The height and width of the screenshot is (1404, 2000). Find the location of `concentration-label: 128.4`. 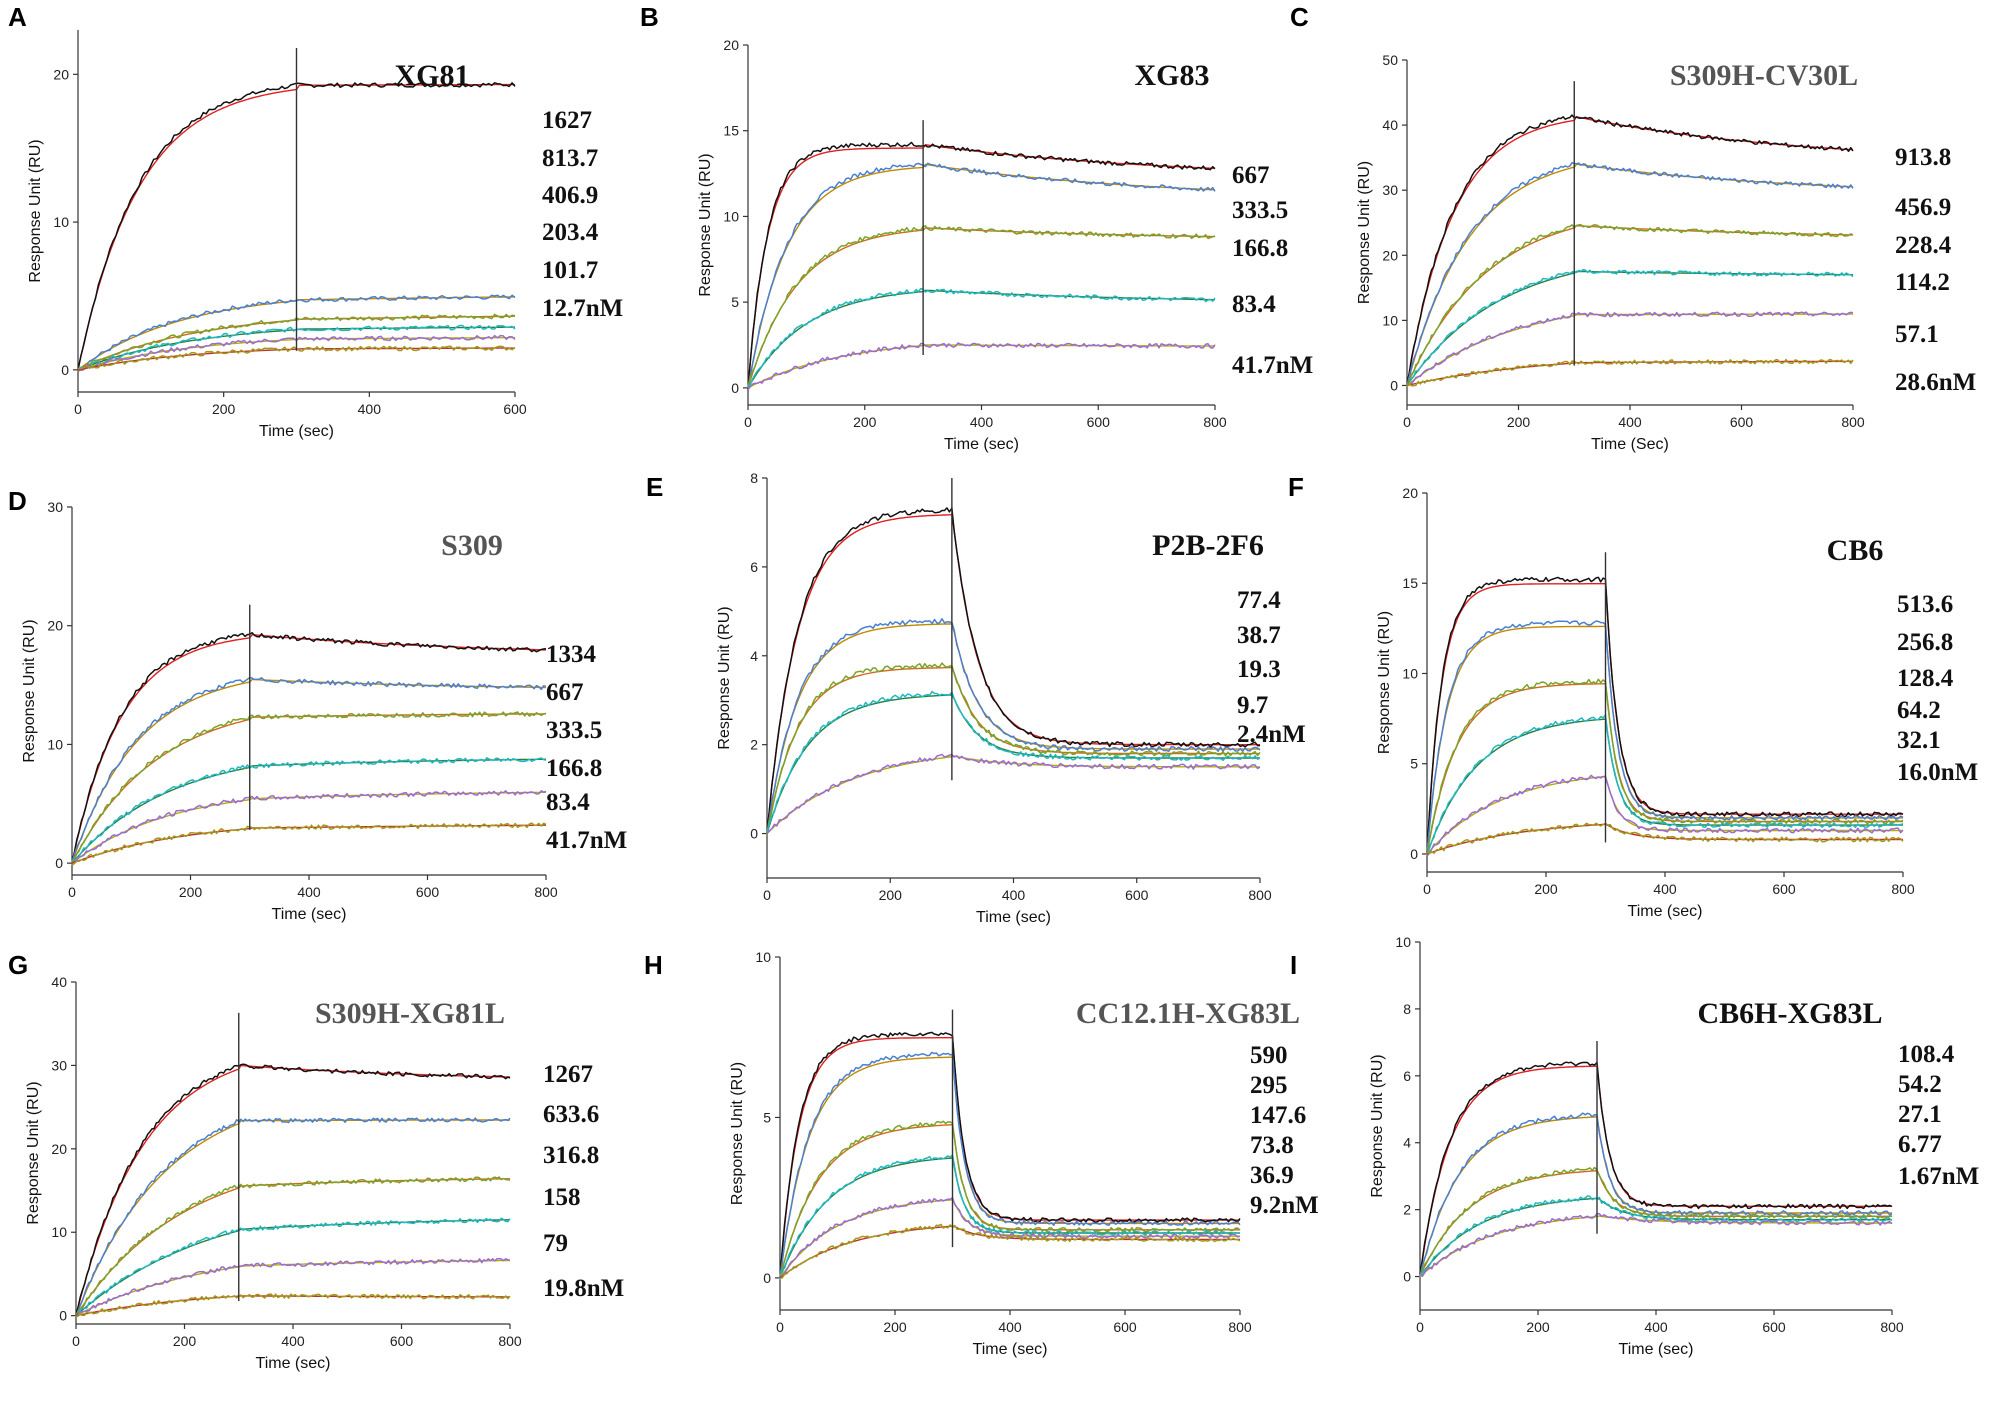

concentration-label: 128.4 is located at coordinates (1925, 678).